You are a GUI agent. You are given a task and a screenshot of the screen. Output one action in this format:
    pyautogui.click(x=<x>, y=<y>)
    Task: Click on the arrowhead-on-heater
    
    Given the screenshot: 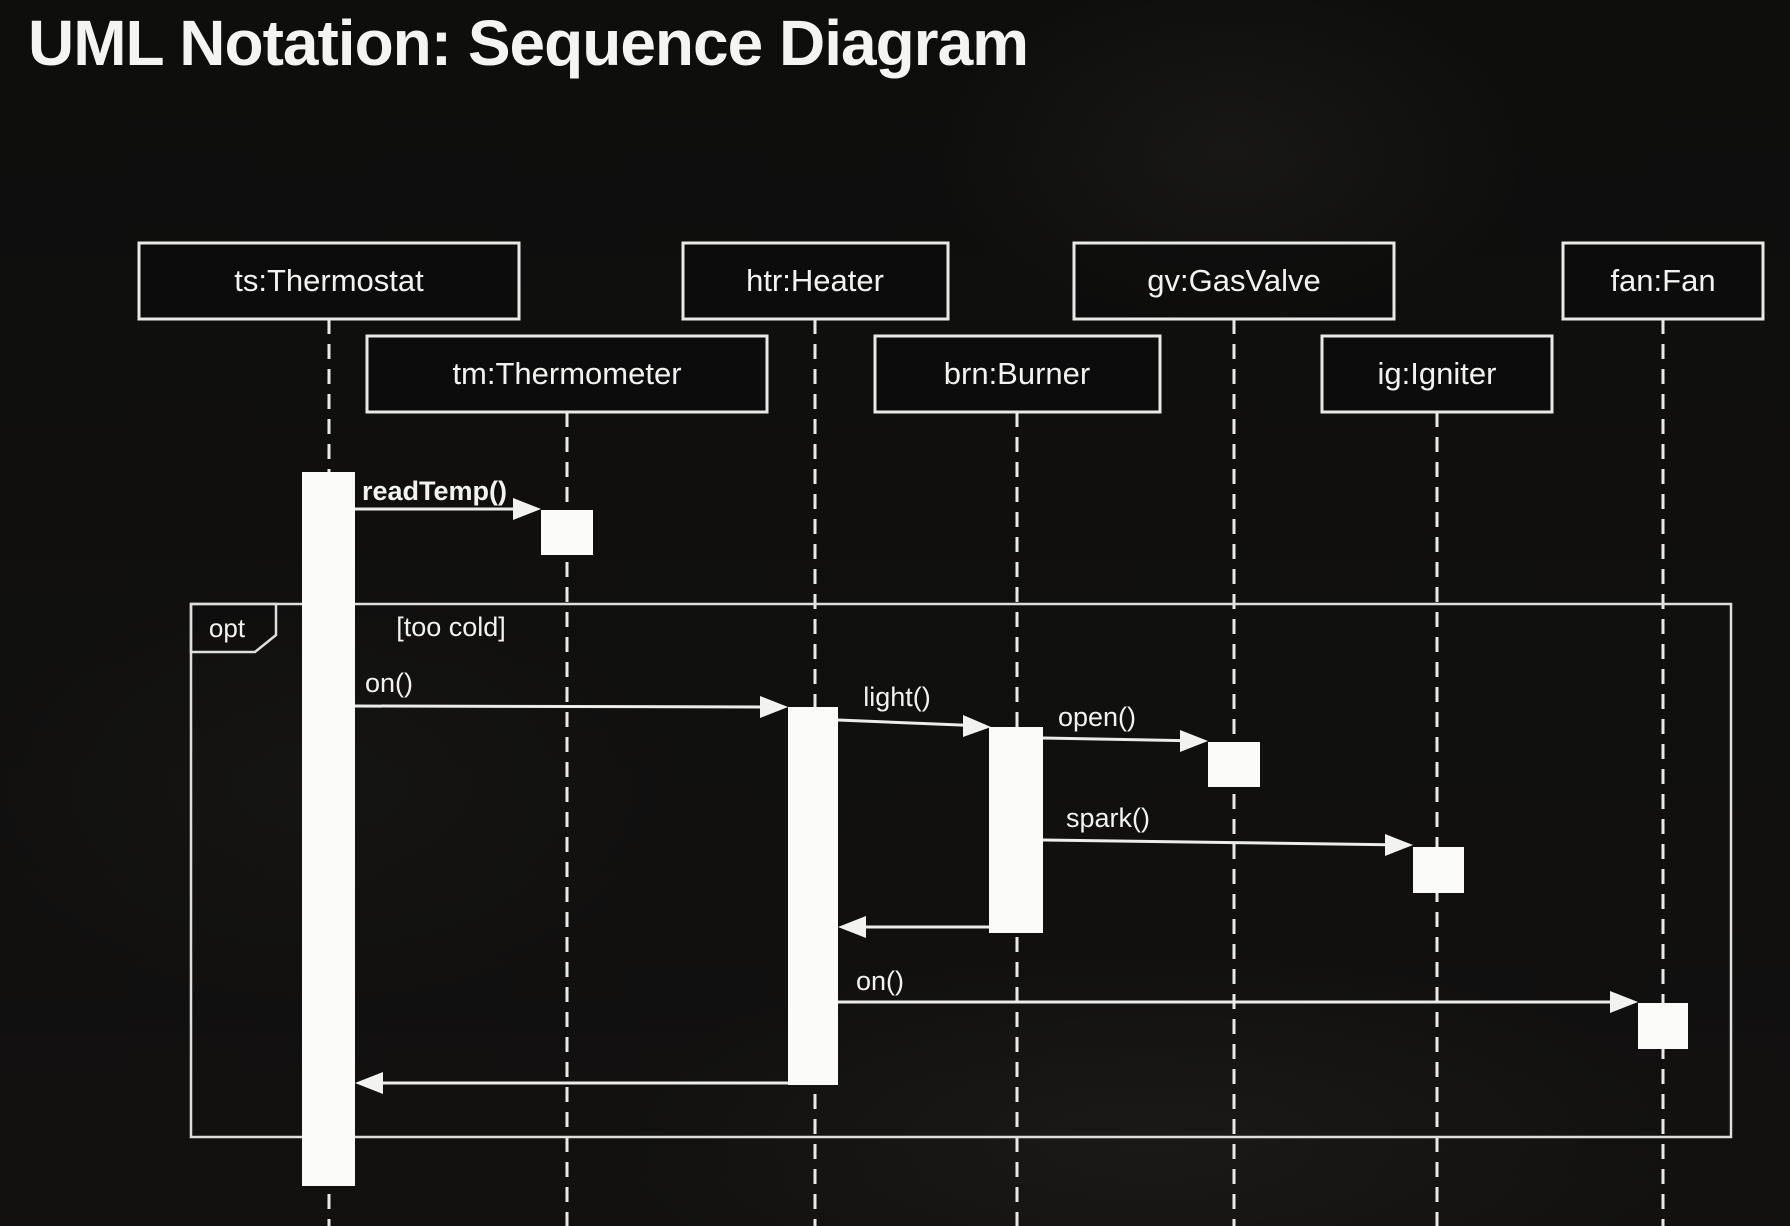 What is the action you would take?
    pyautogui.click(x=774, y=707)
    